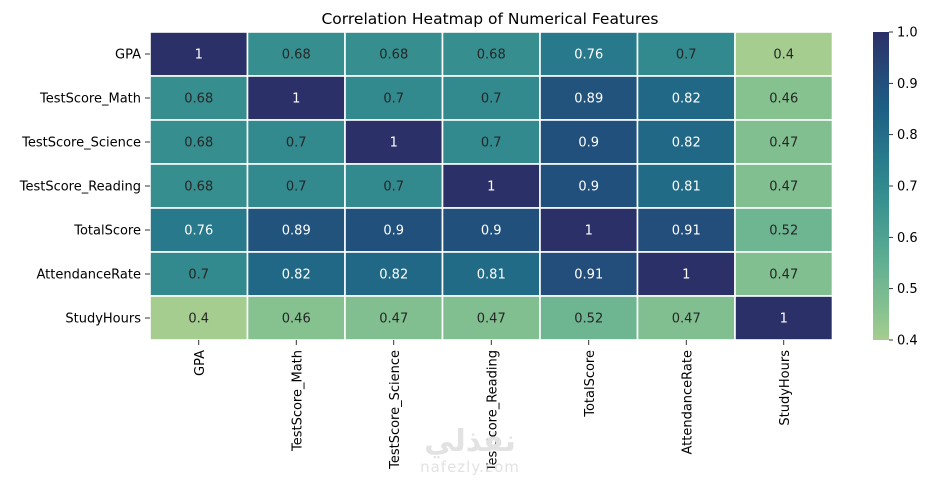 Image resolution: width=931 pixels, height=489 pixels. What do you see at coordinates (81, 143) in the screenshot?
I see `y-tick-label: TestScore_Science` at bounding box center [81, 143].